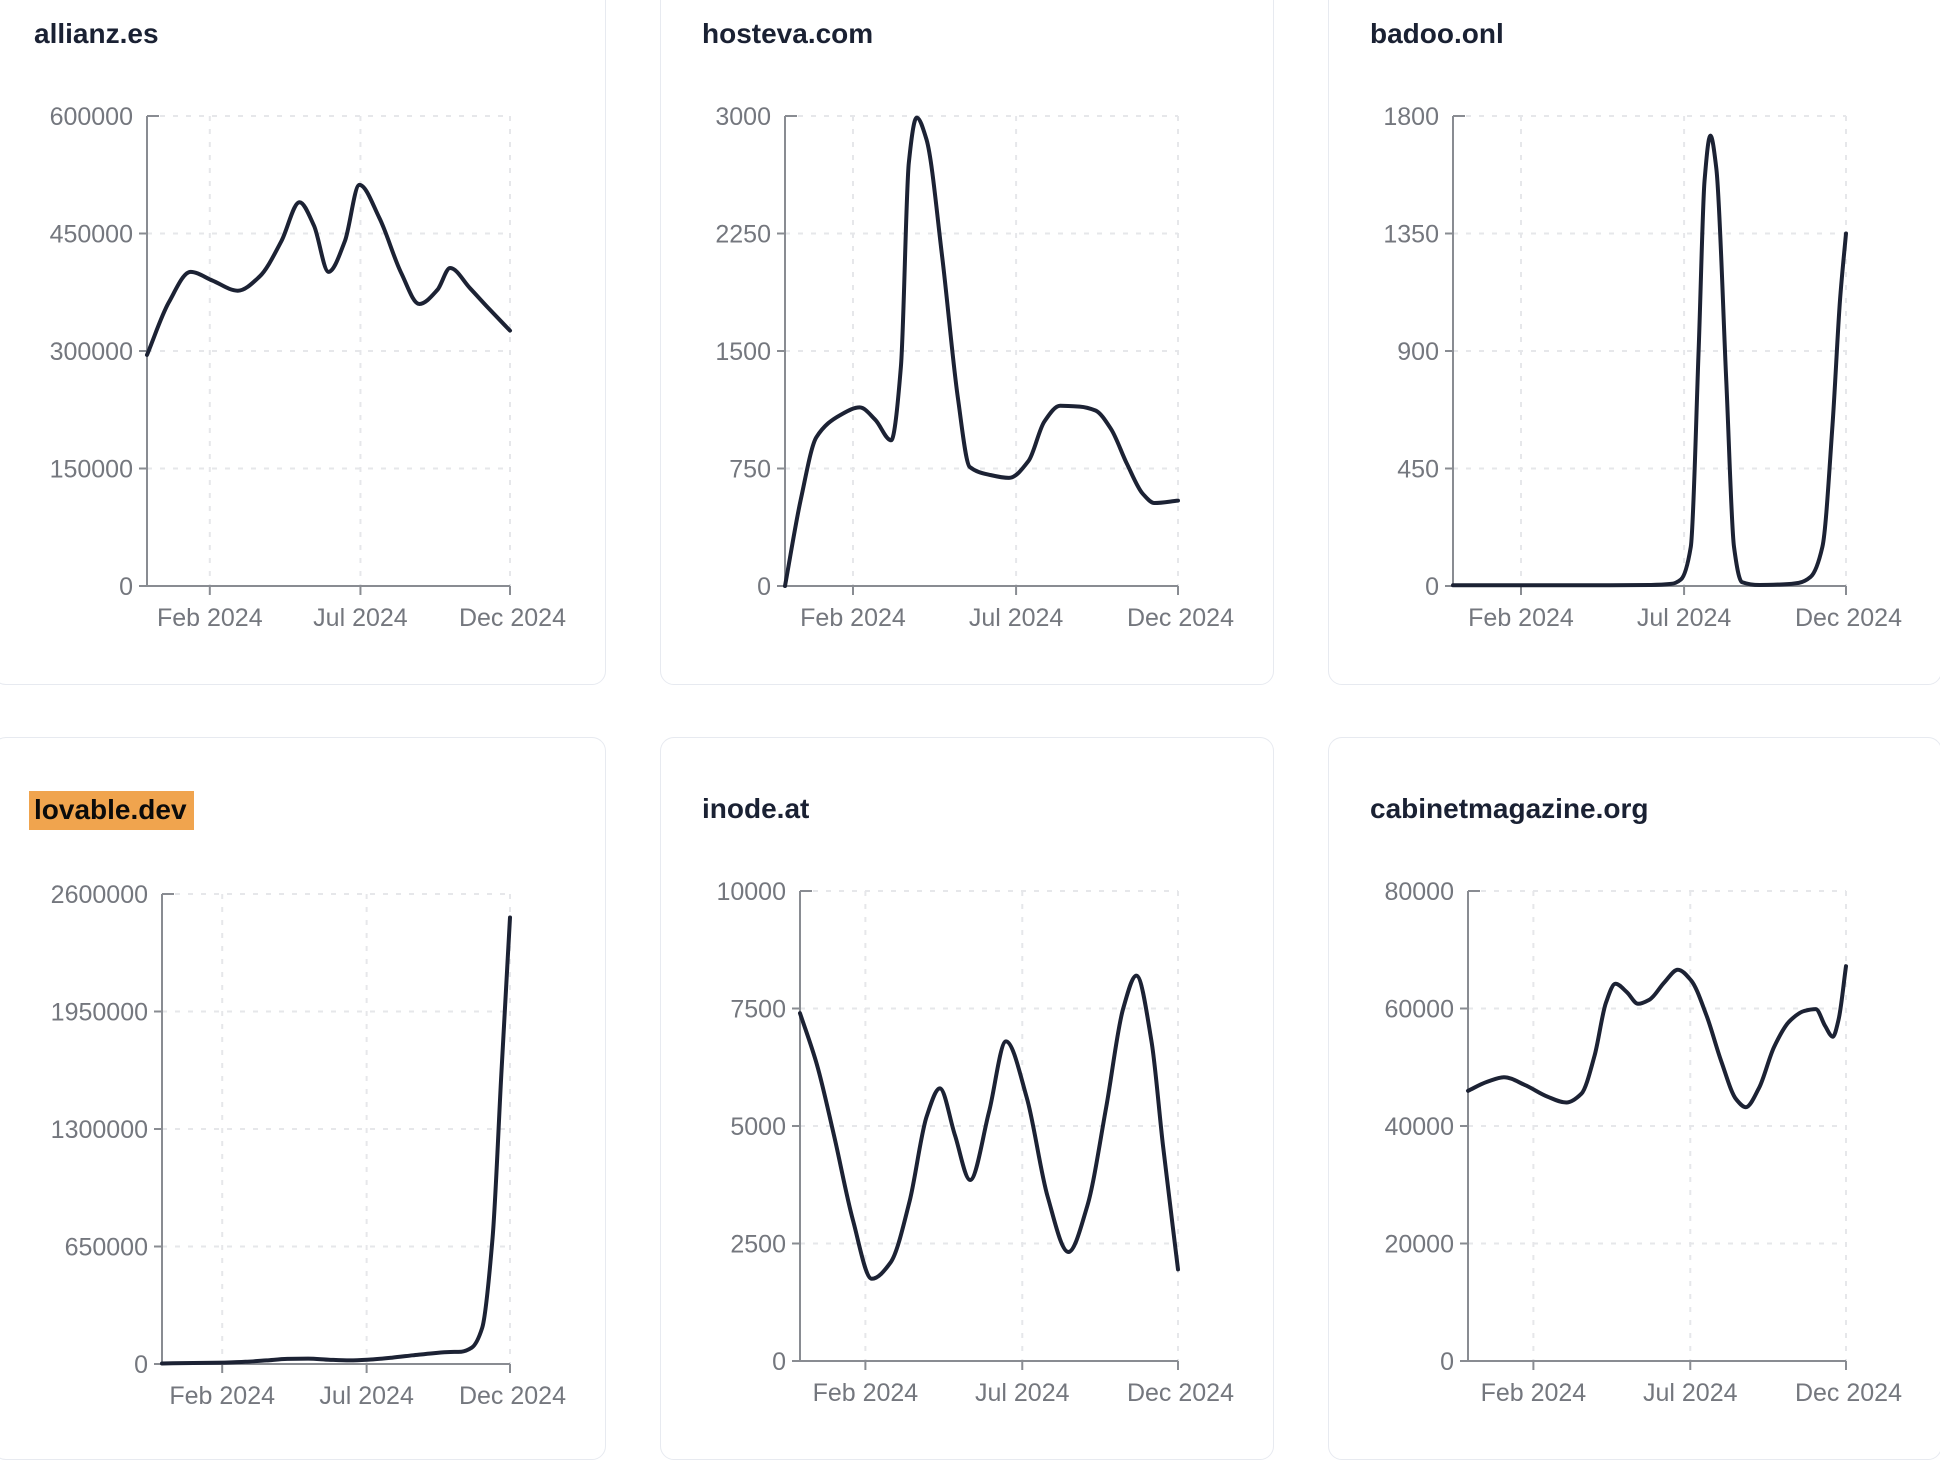  What do you see at coordinates (743, 235) in the screenshot?
I see `svg-text: 2250` at bounding box center [743, 235].